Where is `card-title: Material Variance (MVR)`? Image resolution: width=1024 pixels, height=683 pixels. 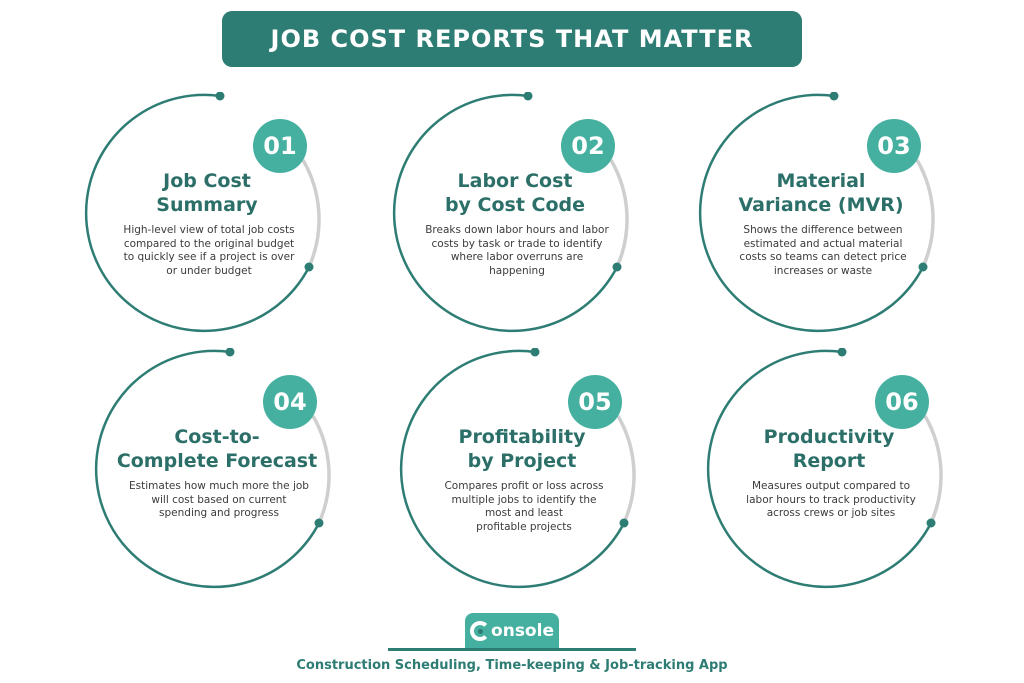
card-title: Material Variance (MVR) is located at coordinates (821, 193).